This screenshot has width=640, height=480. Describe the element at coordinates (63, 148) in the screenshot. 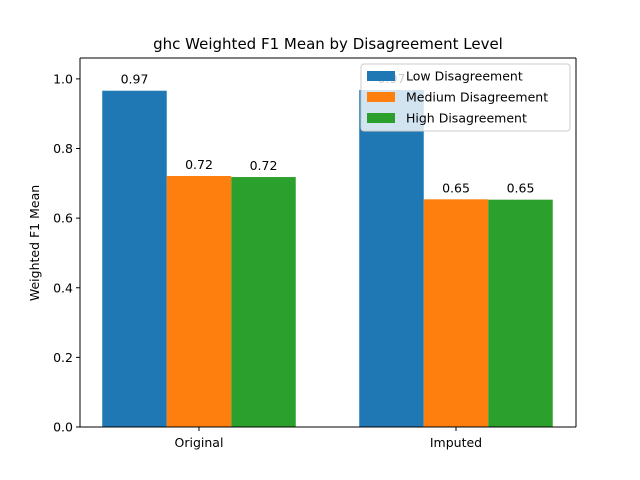

I see `y-tick-label: 0.8` at that location.